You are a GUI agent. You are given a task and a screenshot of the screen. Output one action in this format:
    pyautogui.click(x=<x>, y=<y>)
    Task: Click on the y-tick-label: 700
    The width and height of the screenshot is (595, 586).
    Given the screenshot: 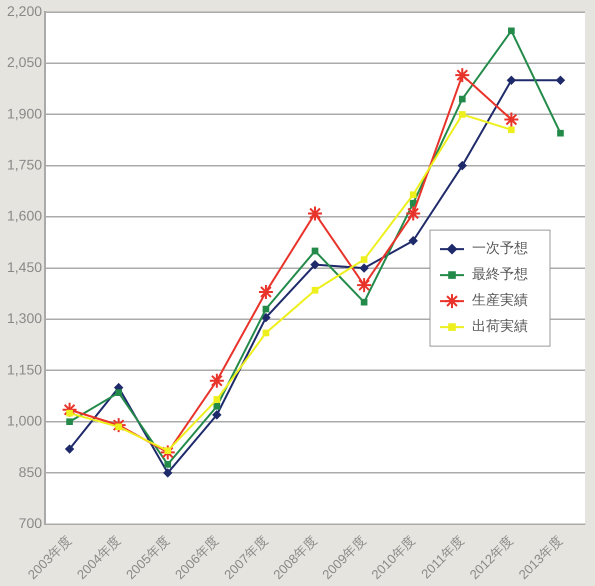 What is the action you would take?
    pyautogui.click(x=30, y=522)
    